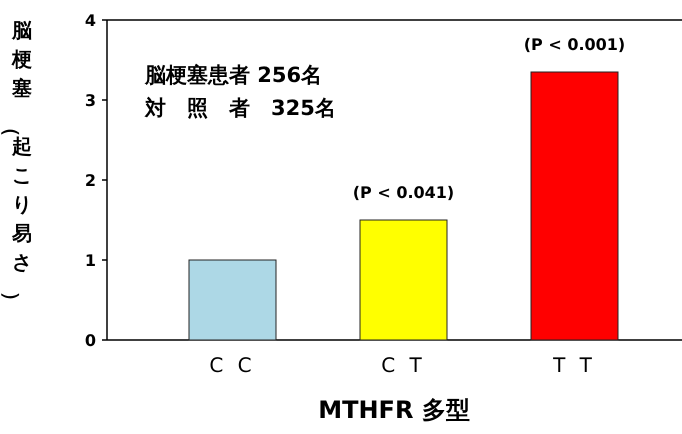  What do you see at coordinates (232, 365) in the screenshot?
I see `x-tick-label: C C` at bounding box center [232, 365].